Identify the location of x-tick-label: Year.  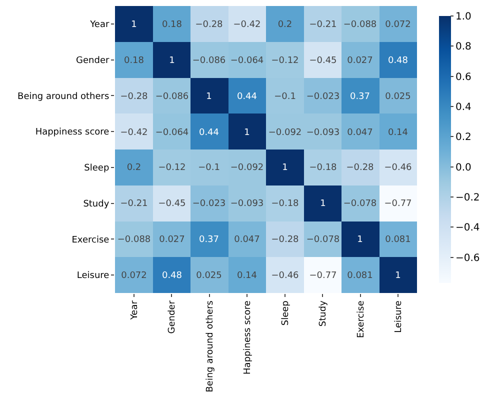
(135, 310).